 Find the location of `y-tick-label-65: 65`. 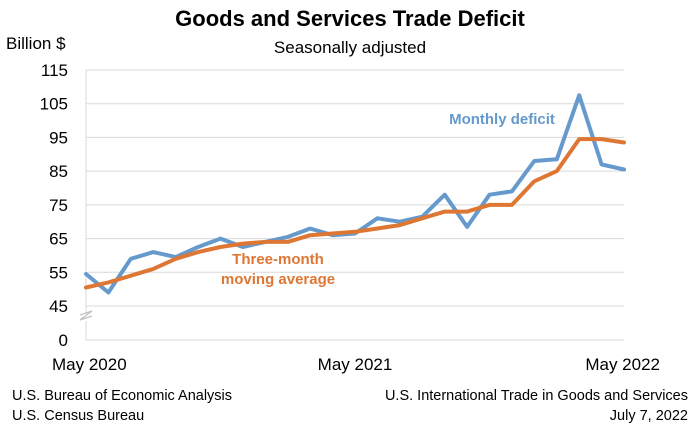

y-tick-label-65: 65 is located at coordinates (58, 239).